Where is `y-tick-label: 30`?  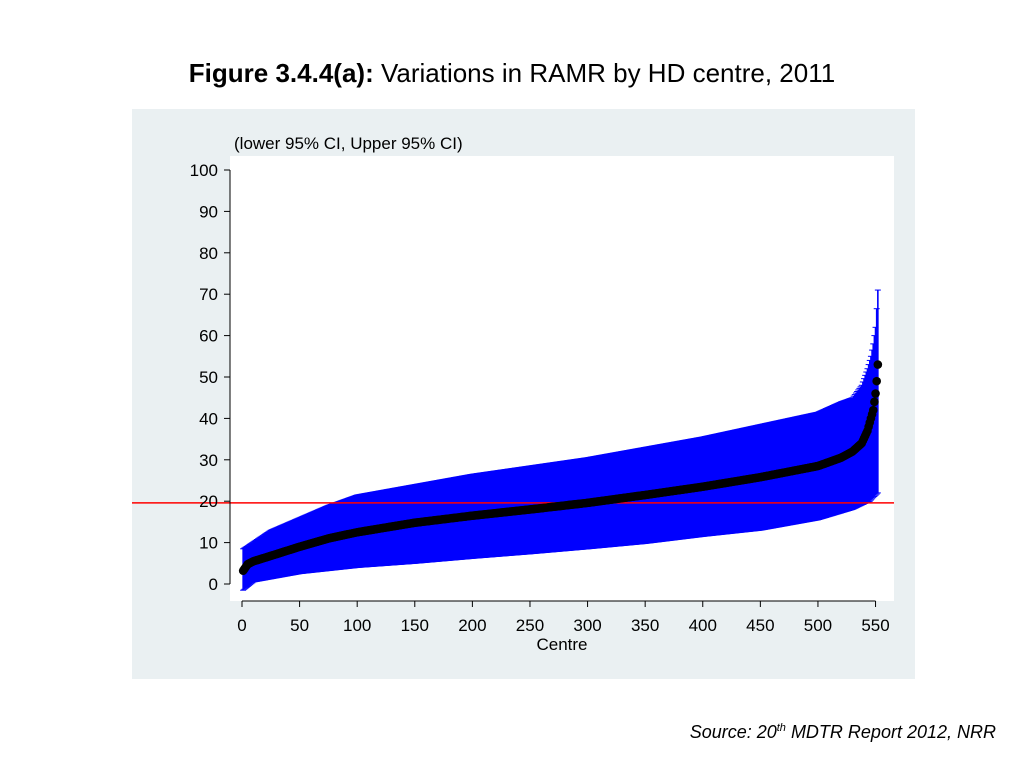 y-tick-label: 30 is located at coordinates (208, 460).